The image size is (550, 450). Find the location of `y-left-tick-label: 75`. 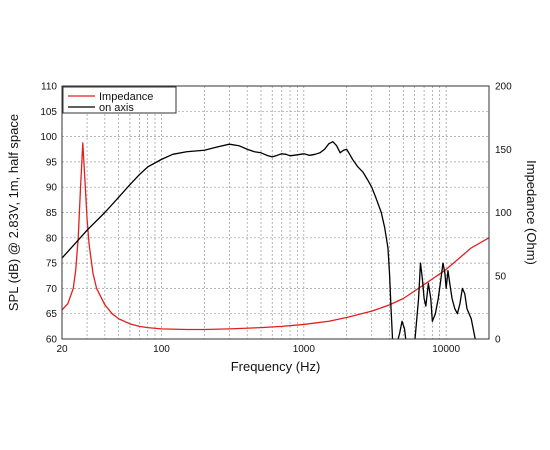

y-left-tick-label: 75 is located at coordinates (52, 264).